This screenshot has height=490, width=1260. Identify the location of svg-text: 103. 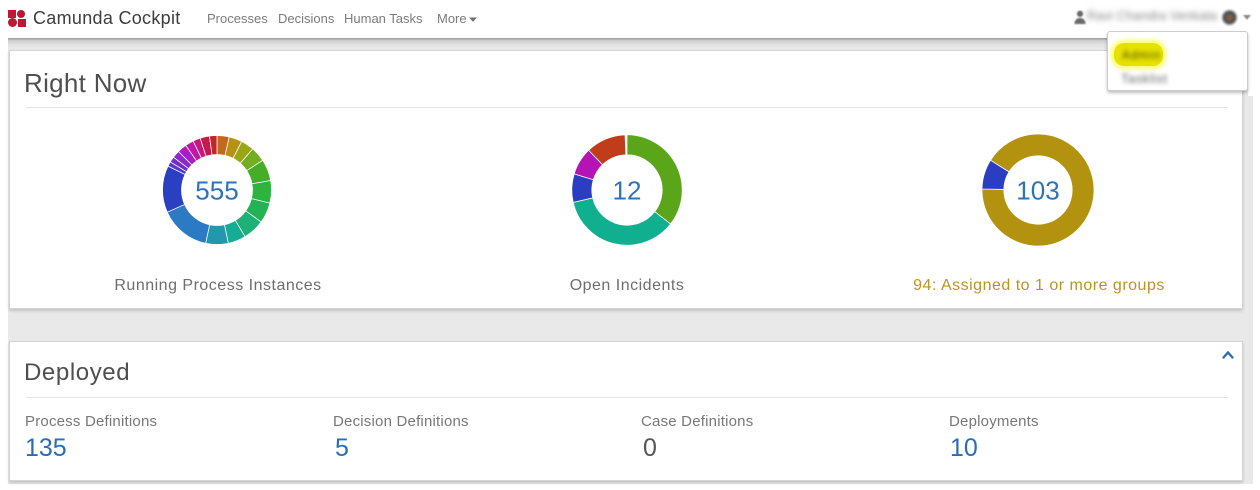
(1037, 191).